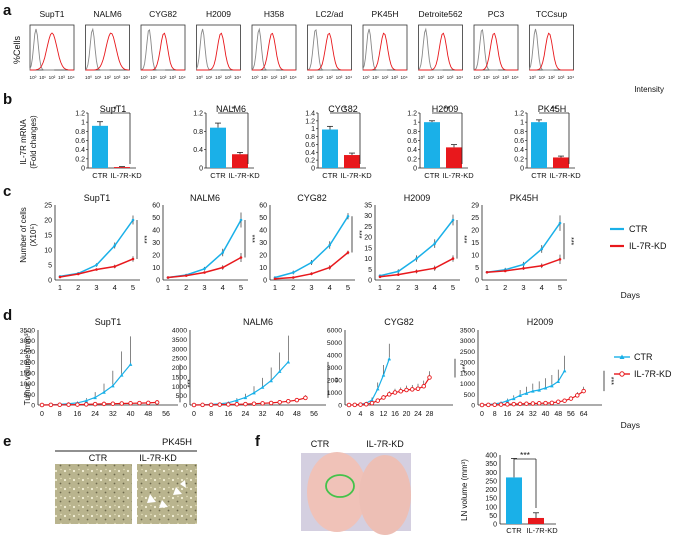  What do you see at coordinates (163, 14) in the screenshot?
I see `histogram-title: CYG82` at bounding box center [163, 14].